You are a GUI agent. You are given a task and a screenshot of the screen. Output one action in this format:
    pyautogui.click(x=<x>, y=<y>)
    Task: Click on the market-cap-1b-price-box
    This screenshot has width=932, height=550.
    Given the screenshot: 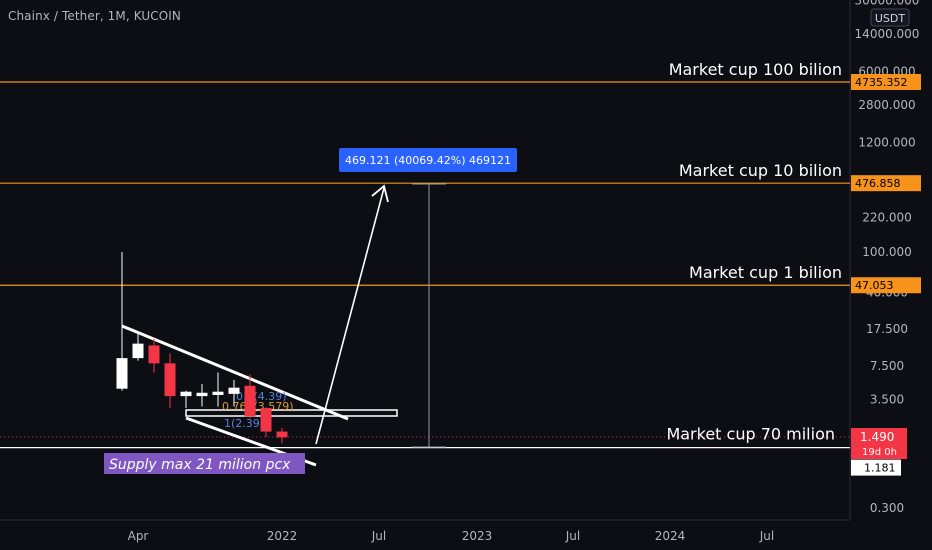 What is the action you would take?
    pyautogui.click(x=886, y=285)
    